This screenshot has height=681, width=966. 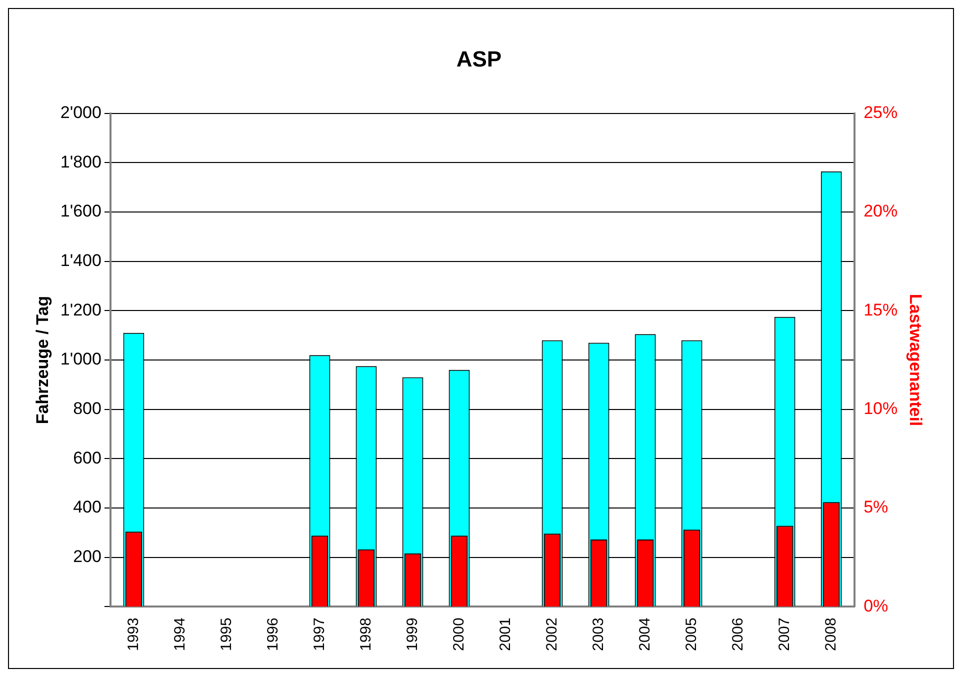 What do you see at coordinates (81, 112) in the screenshot?
I see `y-tick-label: 2'000` at bounding box center [81, 112].